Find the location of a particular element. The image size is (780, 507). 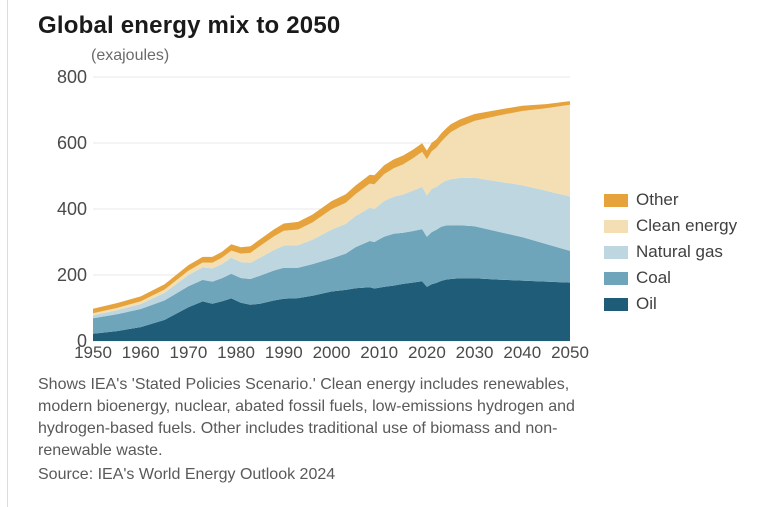

x-tick-label-2040: 2040 is located at coordinates (522, 352).